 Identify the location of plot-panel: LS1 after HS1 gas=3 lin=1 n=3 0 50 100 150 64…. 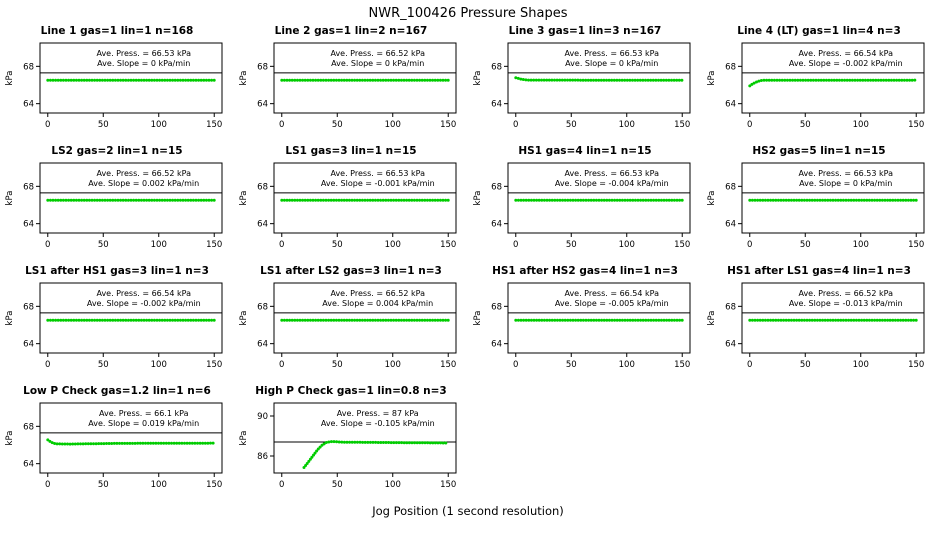
(117, 324).